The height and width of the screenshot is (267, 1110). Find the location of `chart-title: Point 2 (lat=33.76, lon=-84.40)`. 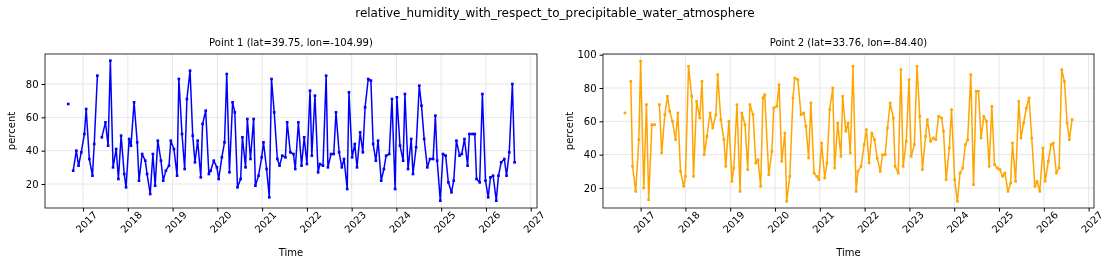

chart-title: Point 2 (lat=33.76, lon=-84.40) is located at coordinates (848, 42).